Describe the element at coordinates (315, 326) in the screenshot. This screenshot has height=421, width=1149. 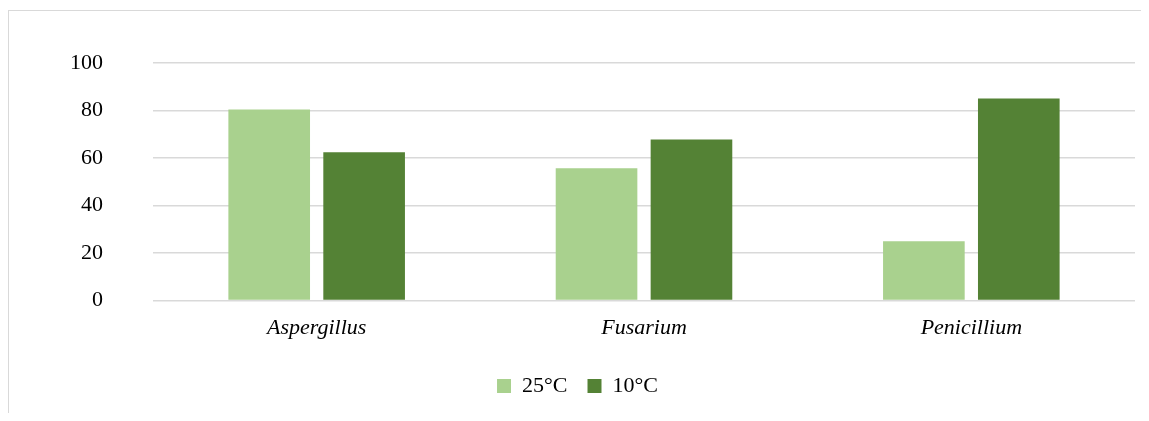
I see `x-tick-label: Aspergillus` at that location.